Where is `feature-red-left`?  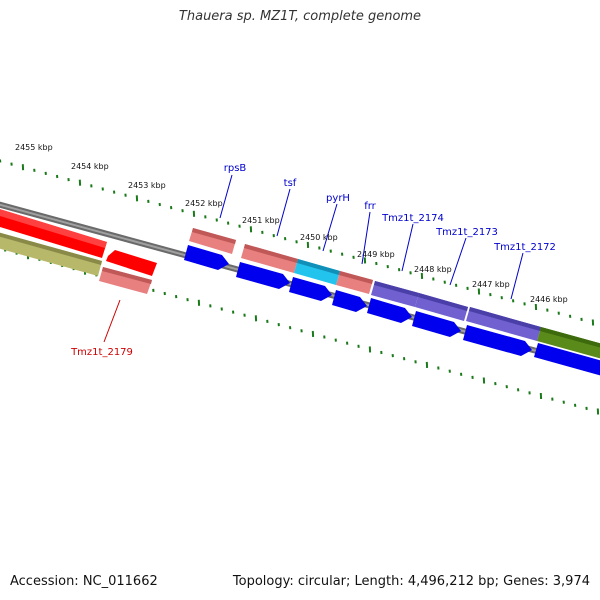 feature-red-left is located at coordinates (53, 233).